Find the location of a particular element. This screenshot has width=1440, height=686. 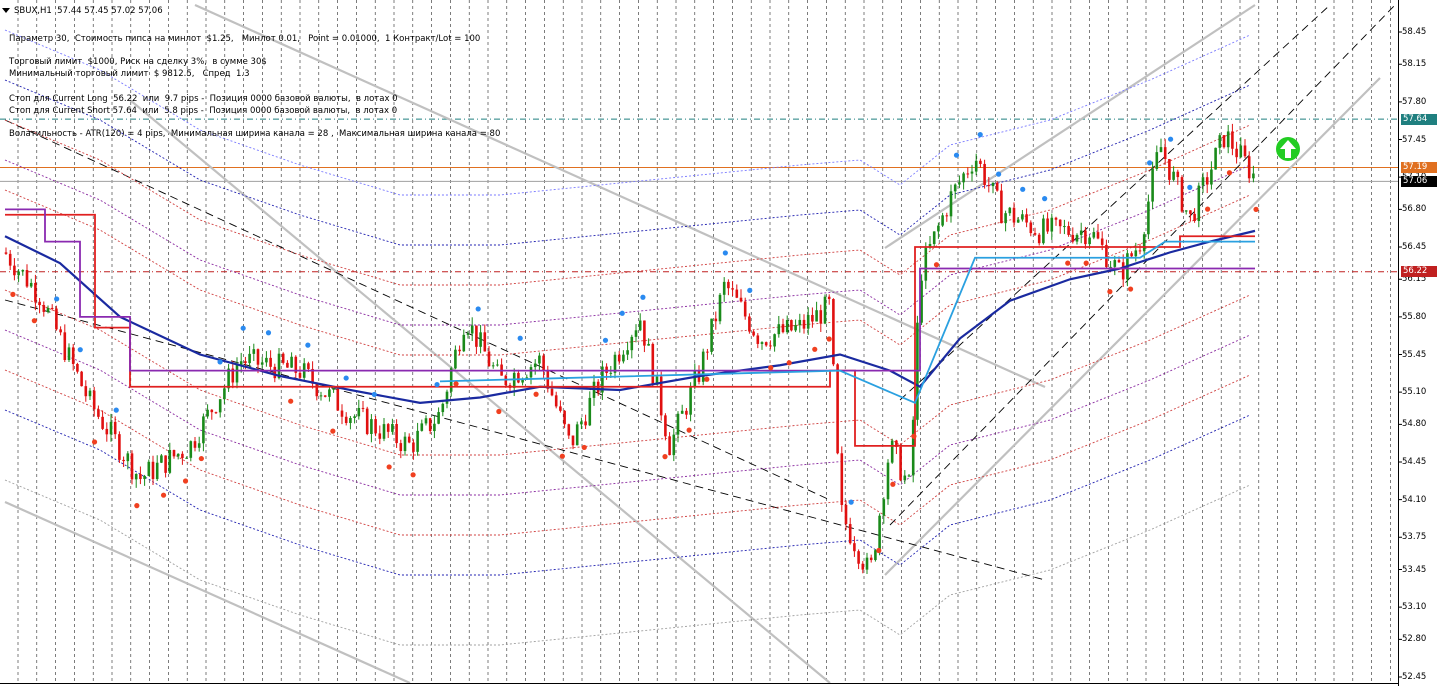

chart-title: SBUX,H1 57.44 57.45 57.02 57.06 is located at coordinates (82, 11).